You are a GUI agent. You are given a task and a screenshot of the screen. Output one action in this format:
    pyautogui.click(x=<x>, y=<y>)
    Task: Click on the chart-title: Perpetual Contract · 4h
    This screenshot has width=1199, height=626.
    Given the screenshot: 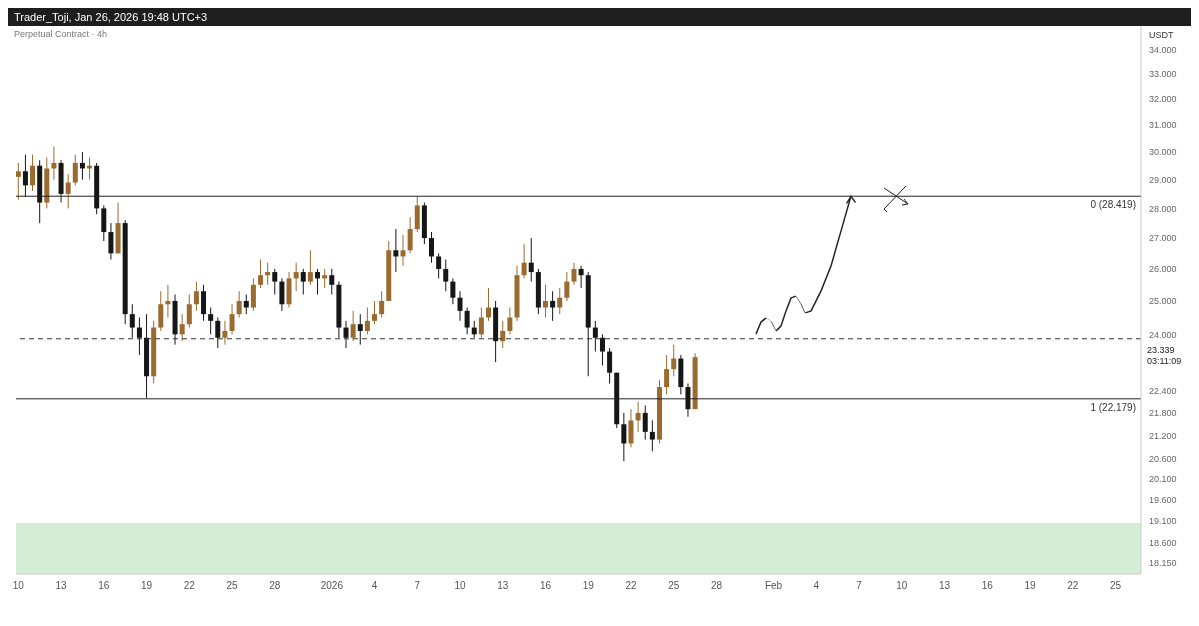 What is the action you would take?
    pyautogui.click(x=61, y=34)
    